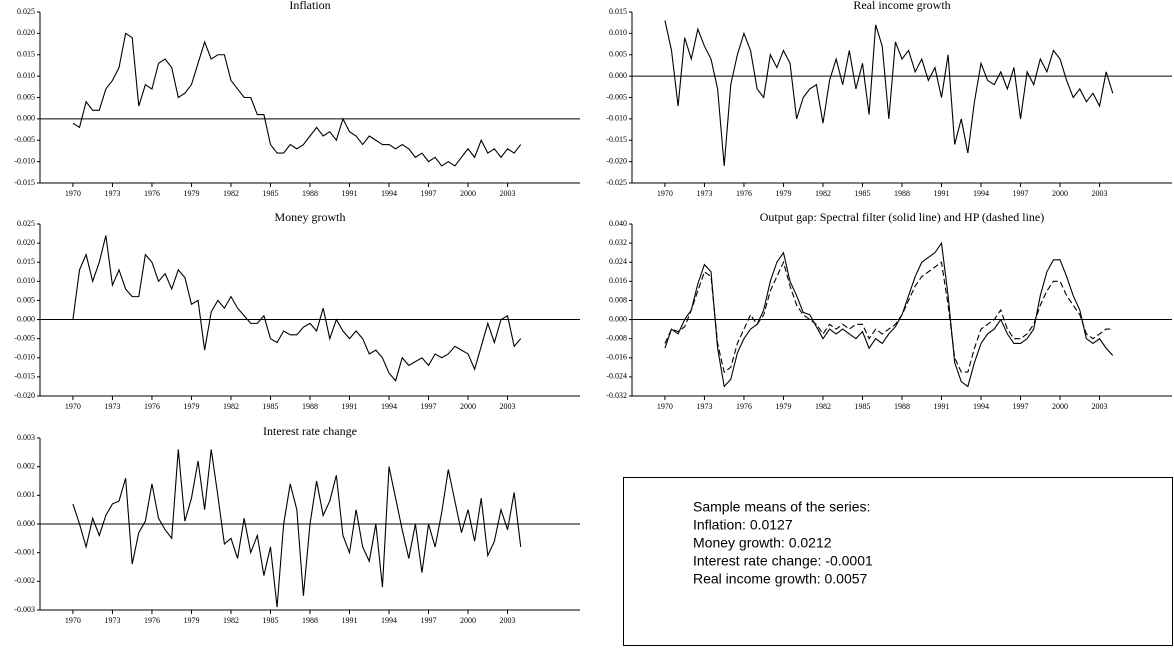  Describe the element at coordinates (26, 437) in the screenshot. I see `y-tick-label: 0.003` at that location.